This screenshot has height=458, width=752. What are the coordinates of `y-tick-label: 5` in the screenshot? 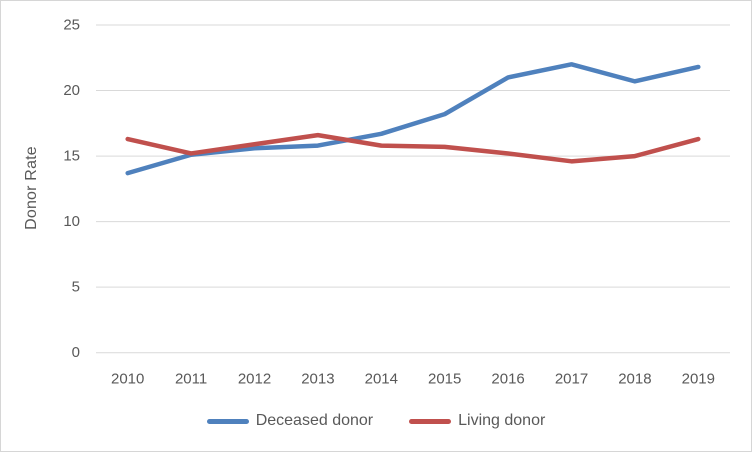 It's located at (76, 287).